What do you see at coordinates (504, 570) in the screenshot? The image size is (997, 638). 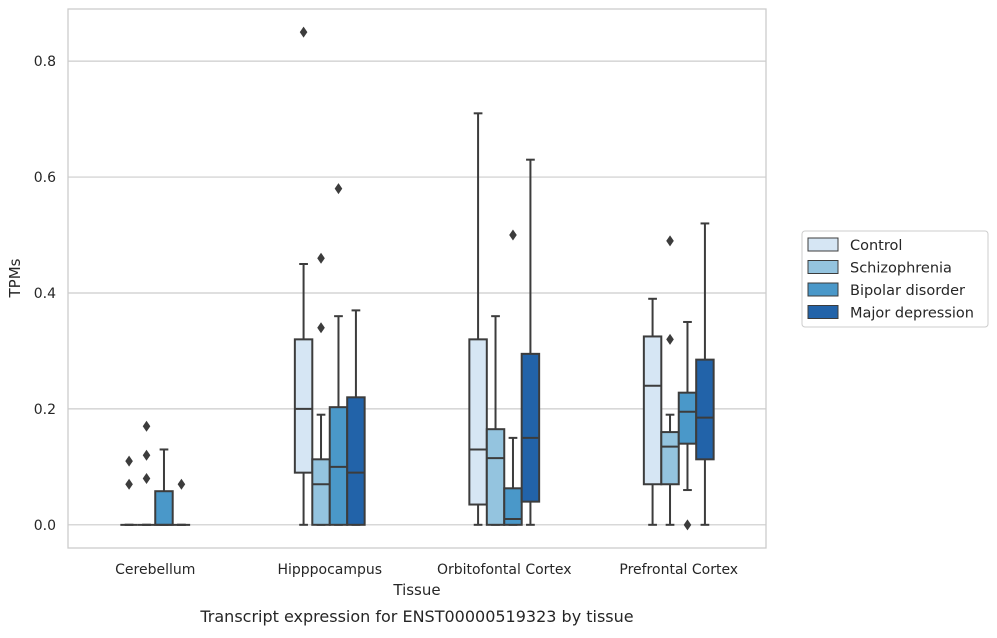 I see `x-tick-label: Orbitofontal Cortex` at bounding box center [504, 570].